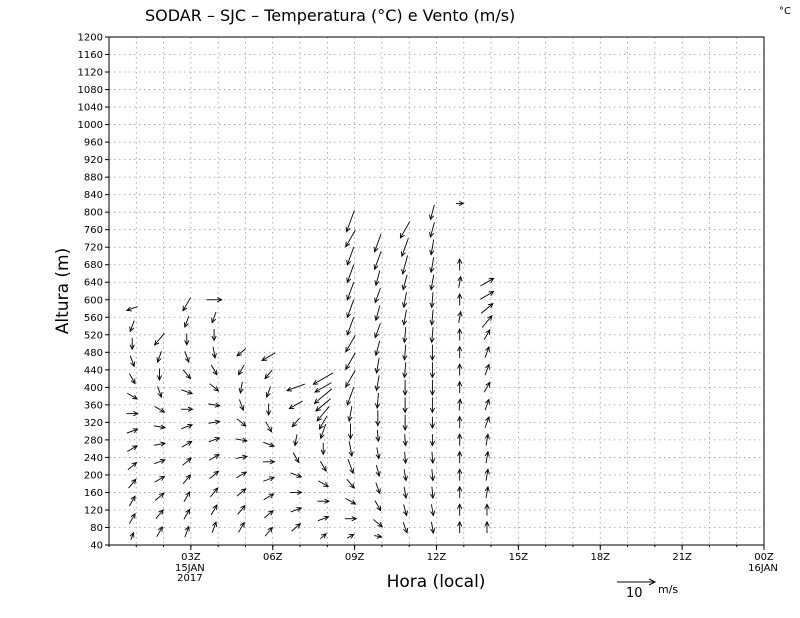  I want to click on y-tick-label: 640, so click(93, 283).